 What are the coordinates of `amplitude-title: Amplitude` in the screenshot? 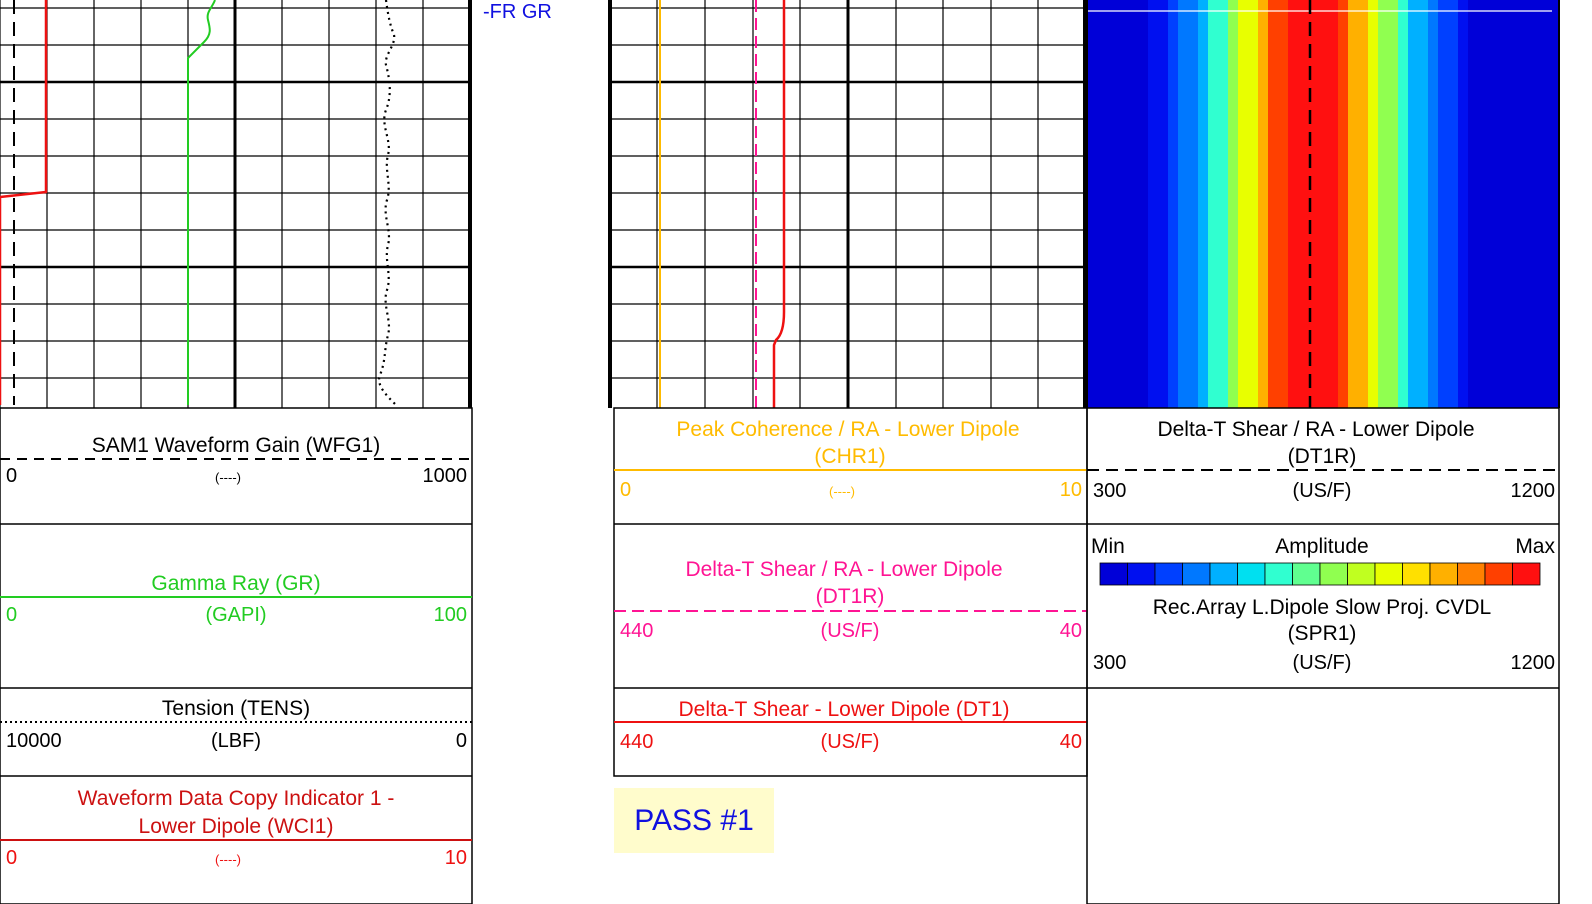 It's located at (1321, 546).